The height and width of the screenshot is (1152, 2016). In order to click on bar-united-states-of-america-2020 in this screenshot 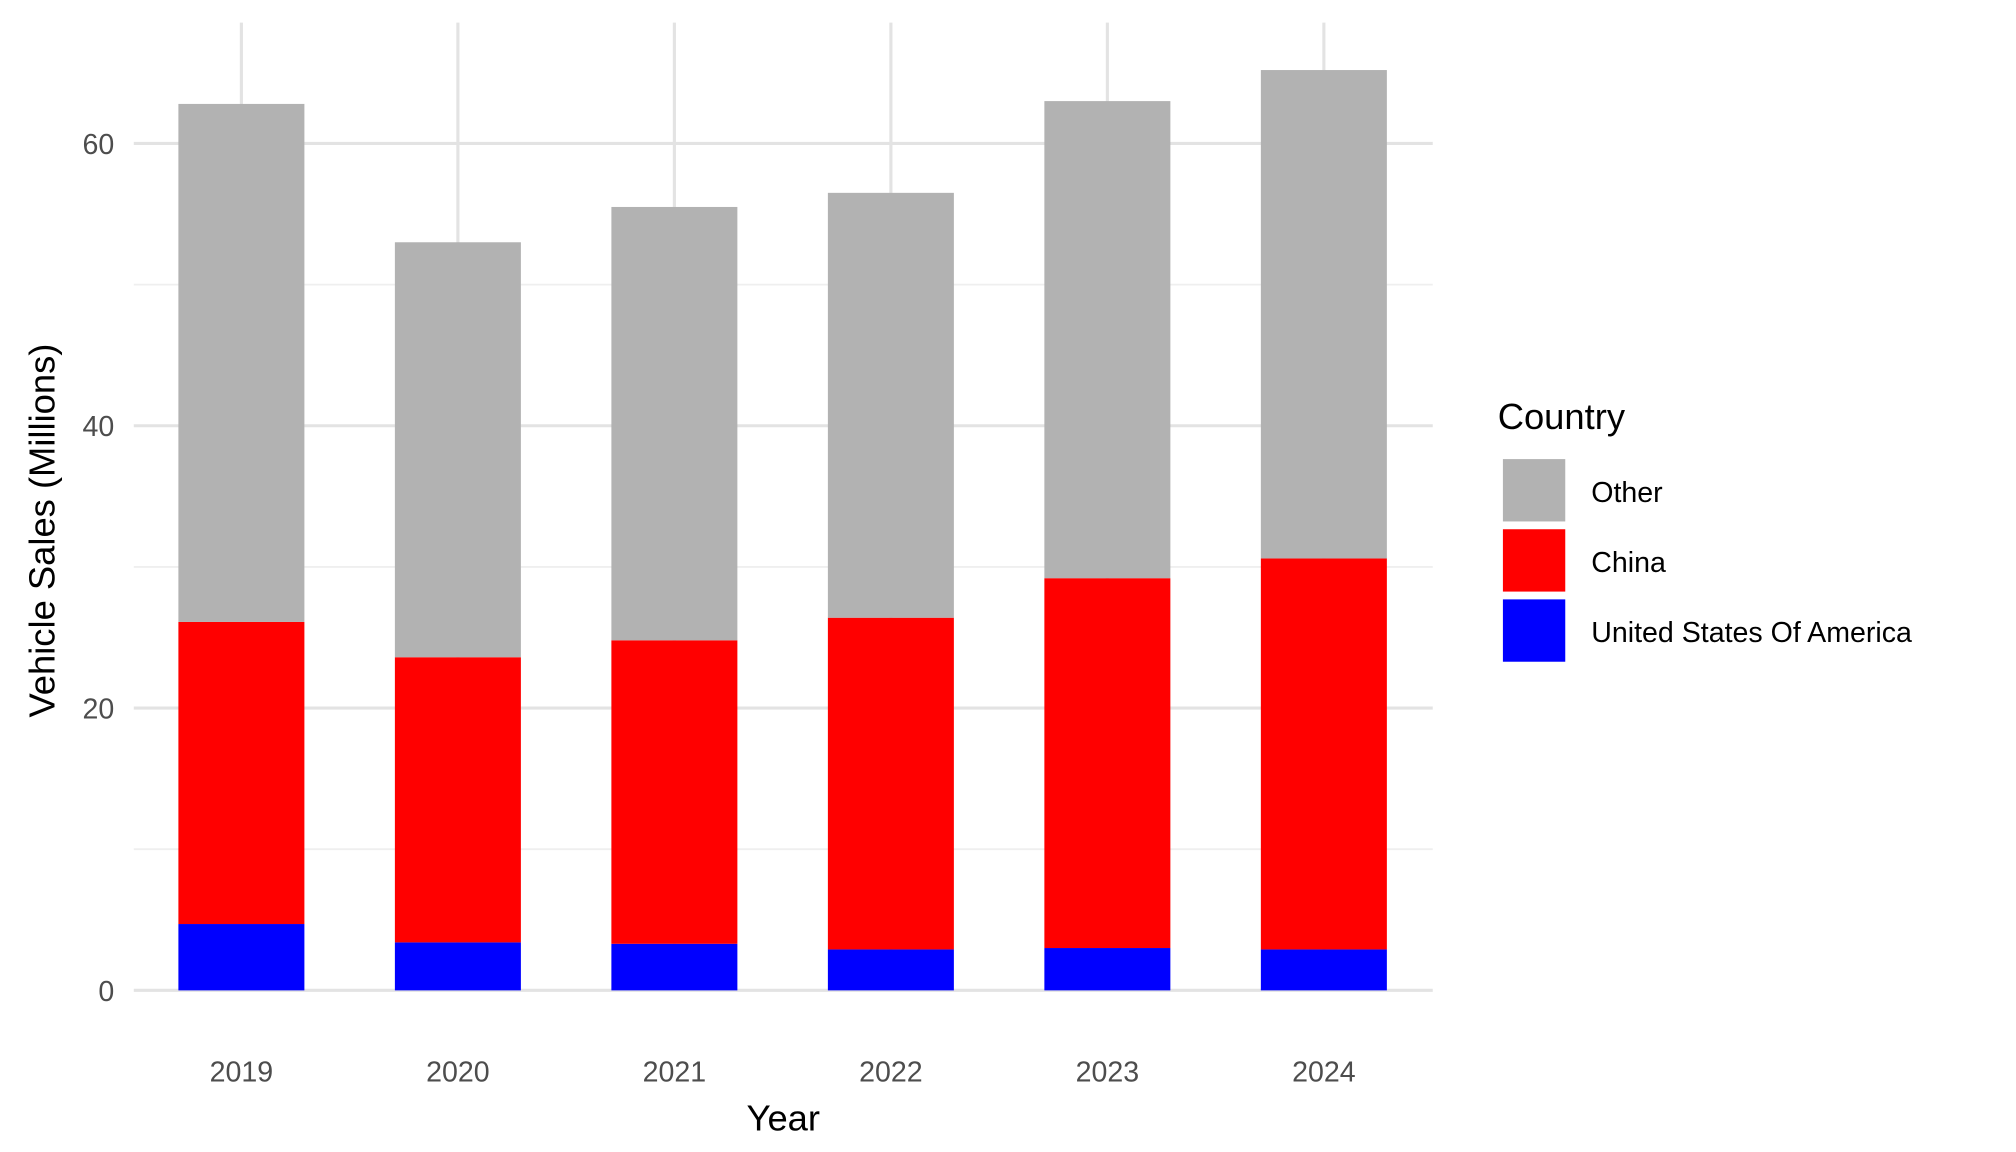, I will do `click(457, 966)`.